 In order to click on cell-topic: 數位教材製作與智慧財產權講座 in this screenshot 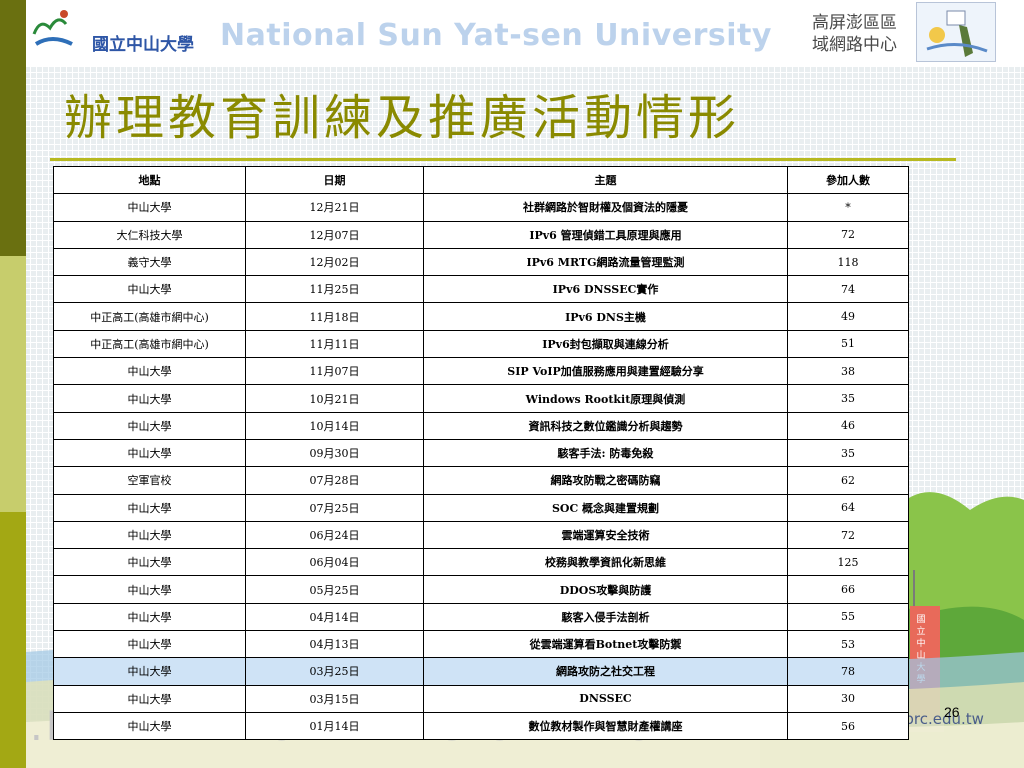, I will do `click(605, 726)`.